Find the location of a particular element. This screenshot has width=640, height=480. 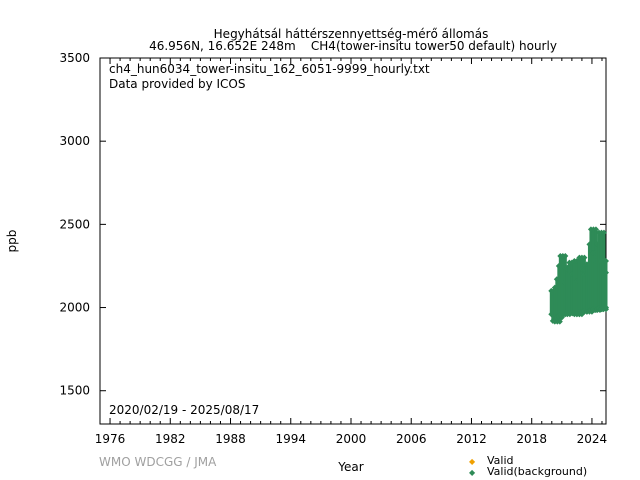

y-tick-label: 3000 is located at coordinates (74, 141).